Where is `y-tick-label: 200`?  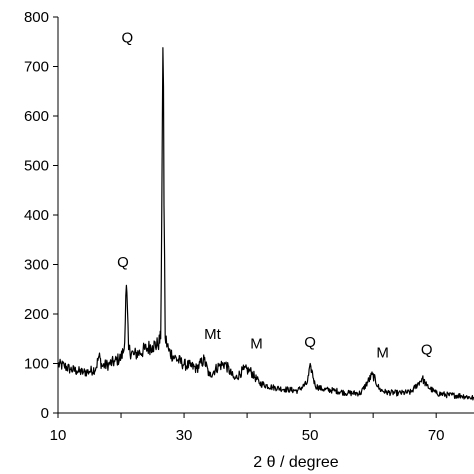
y-tick-label: 200 is located at coordinates (36, 314).